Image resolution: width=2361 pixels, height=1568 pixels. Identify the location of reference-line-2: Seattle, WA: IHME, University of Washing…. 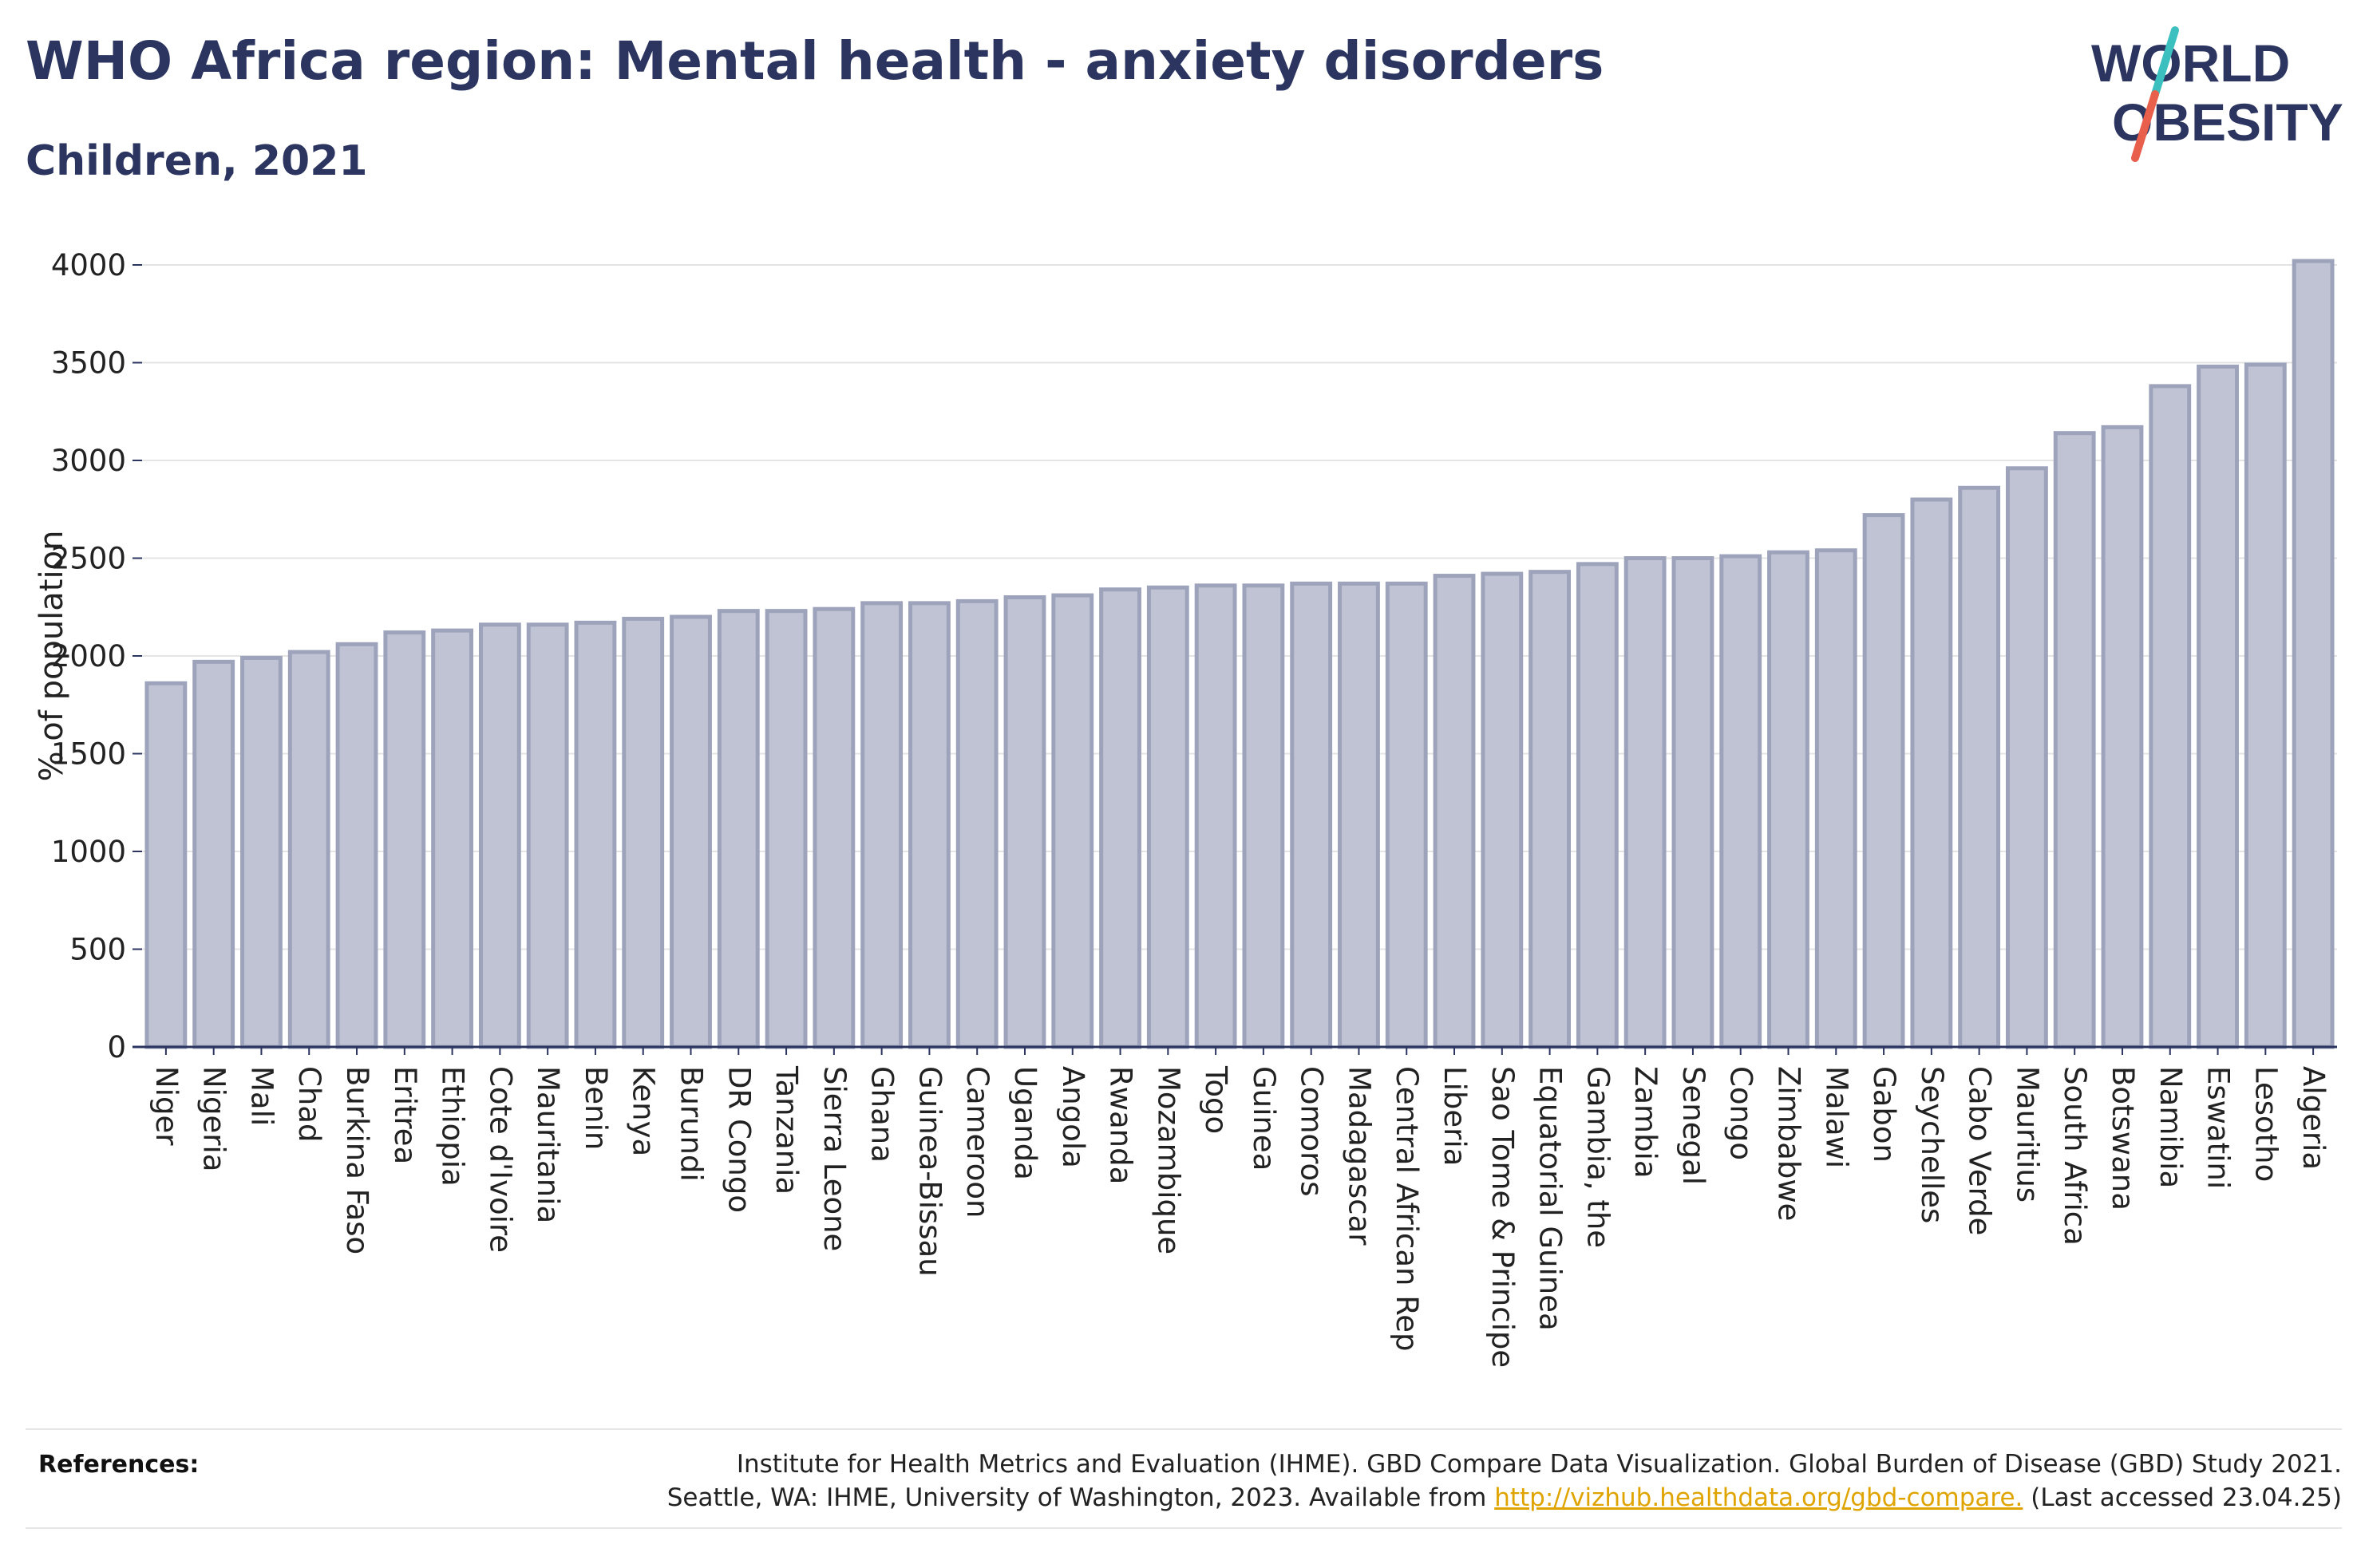
(1504, 1498).